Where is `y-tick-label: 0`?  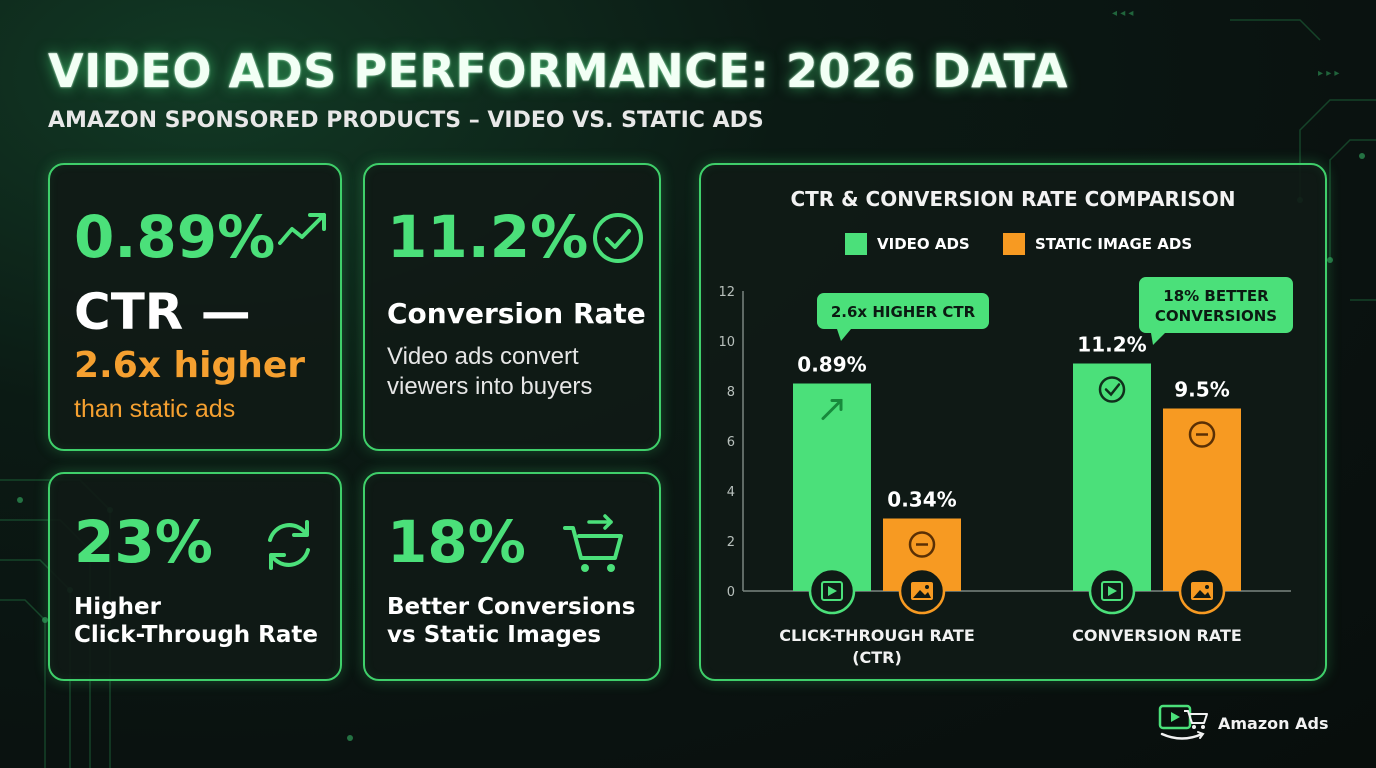
y-tick-label: 0 is located at coordinates (731, 592).